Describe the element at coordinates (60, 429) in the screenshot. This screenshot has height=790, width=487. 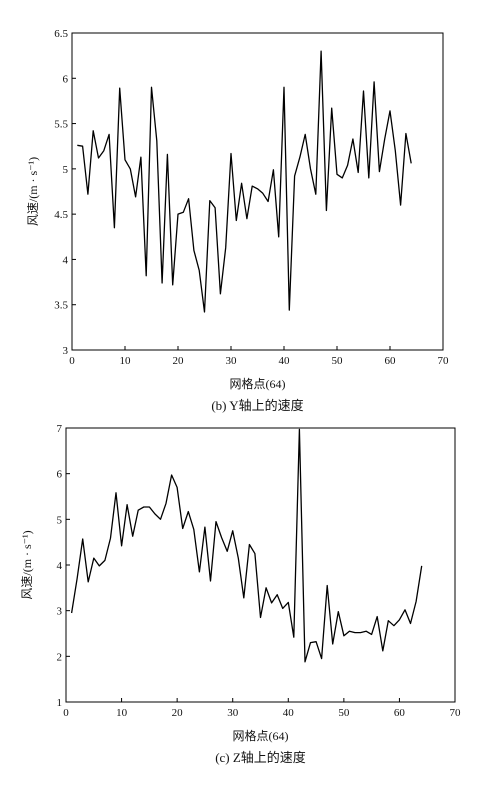
I see `y-tick-label: 7` at that location.